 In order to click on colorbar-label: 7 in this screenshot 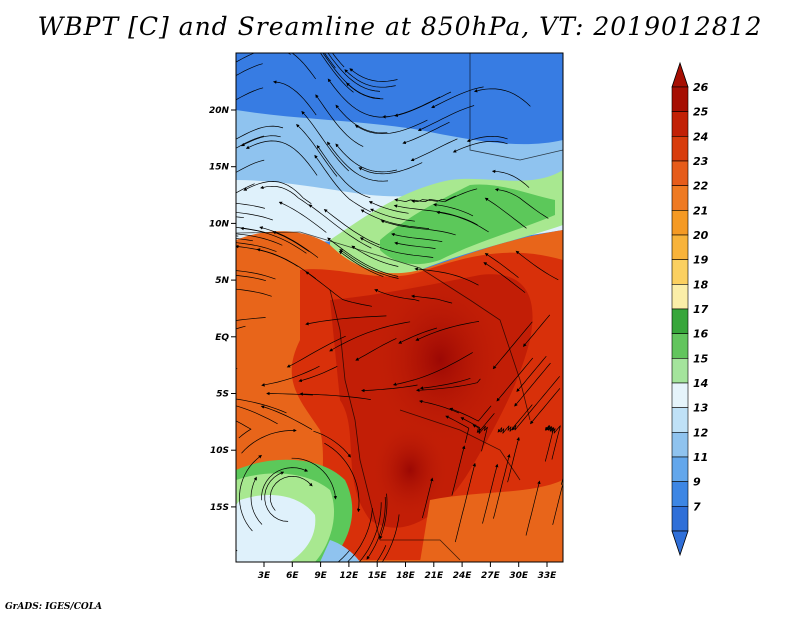, I will do `click(697, 506)`.